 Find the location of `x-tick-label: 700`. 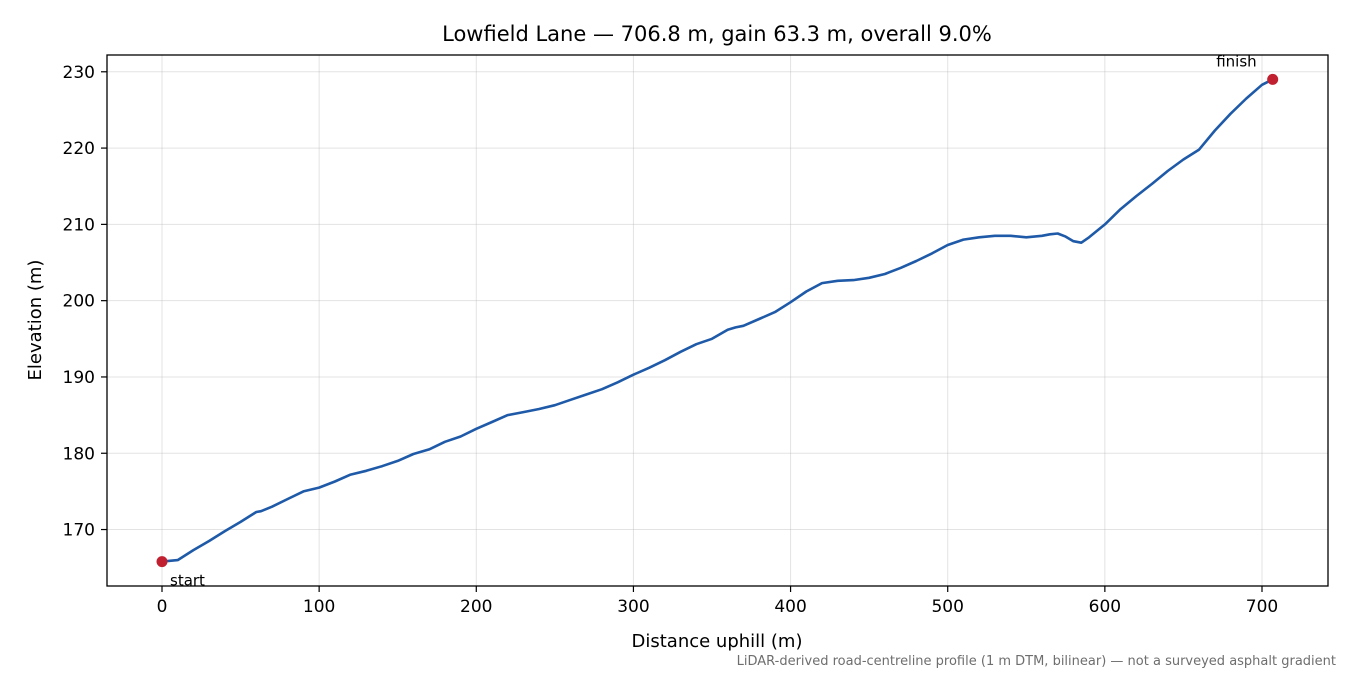

x-tick-label: 700 is located at coordinates (1262, 607).